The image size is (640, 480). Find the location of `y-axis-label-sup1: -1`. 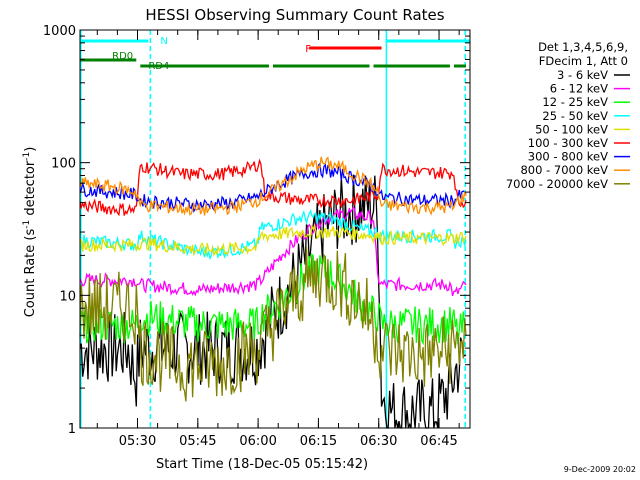

y-axis-label-sup1: -1 is located at coordinates (27, 224).